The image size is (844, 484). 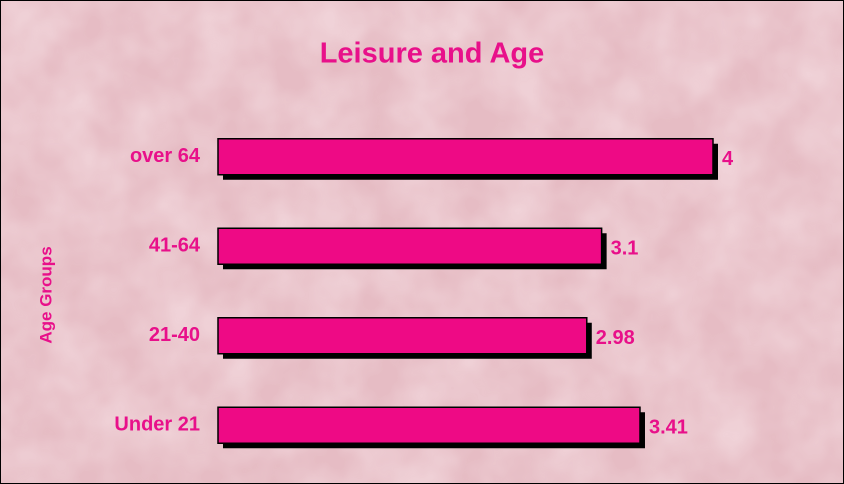 What do you see at coordinates (45, 294) in the screenshot?
I see `y-axis-label: Age Groups` at bounding box center [45, 294].